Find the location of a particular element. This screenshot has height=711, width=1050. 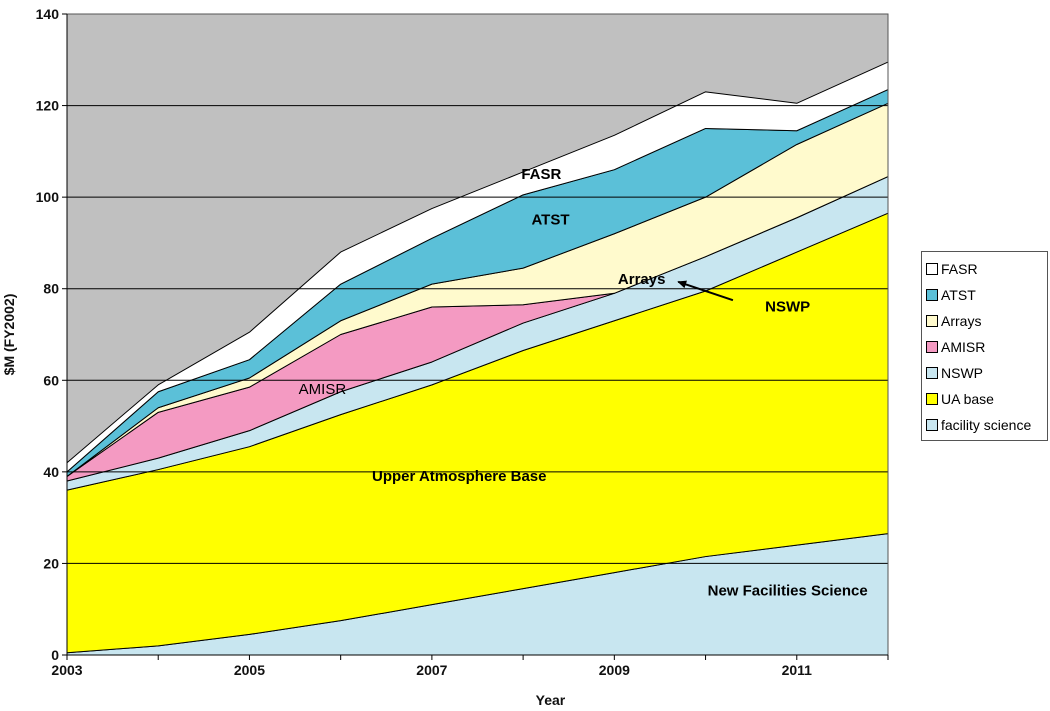

legend-item: ATST is located at coordinates (986, 295).